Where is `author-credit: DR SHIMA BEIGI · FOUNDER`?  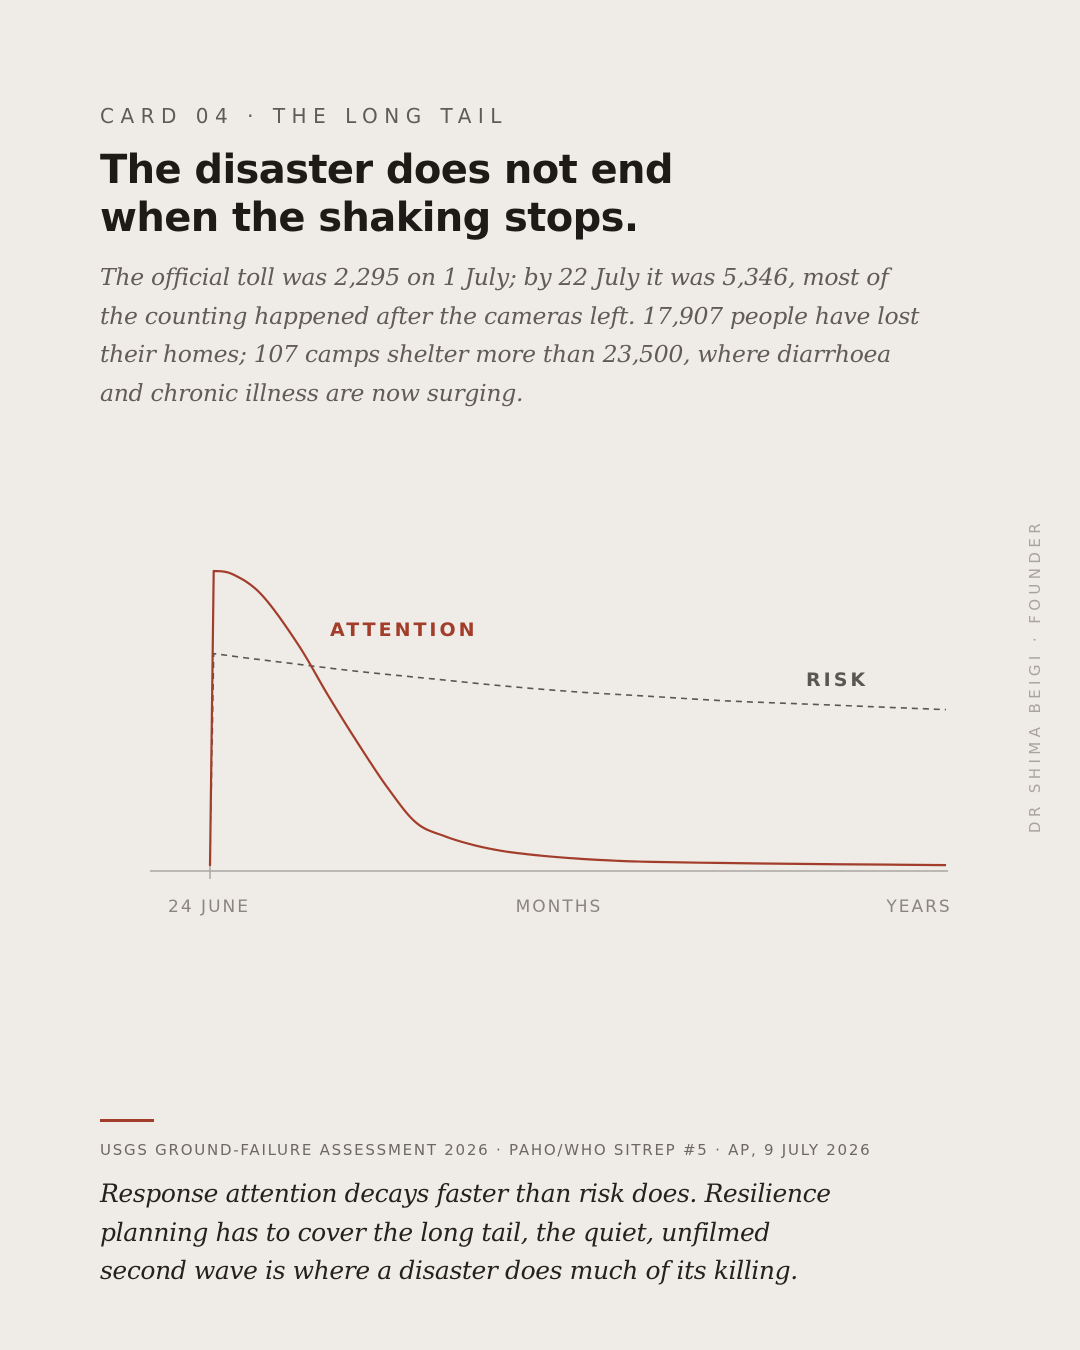 author-credit: DR SHIMA BEIGI · FOUNDER is located at coordinates (1035, 676).